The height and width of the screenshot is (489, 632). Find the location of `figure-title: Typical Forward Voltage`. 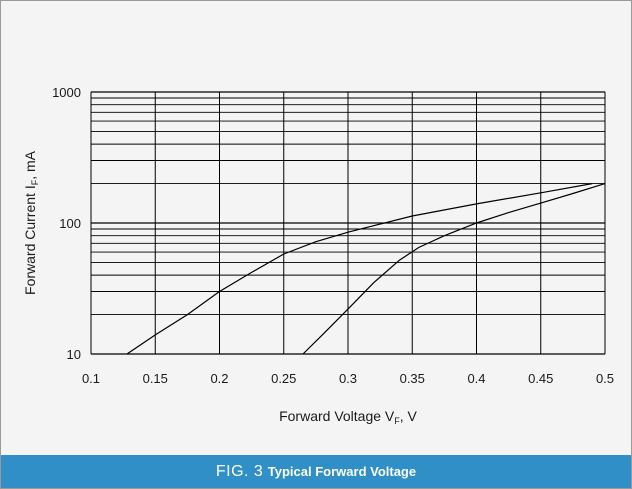

figure-title: Typical Forward Voltage is located at coordinates (342, 471).